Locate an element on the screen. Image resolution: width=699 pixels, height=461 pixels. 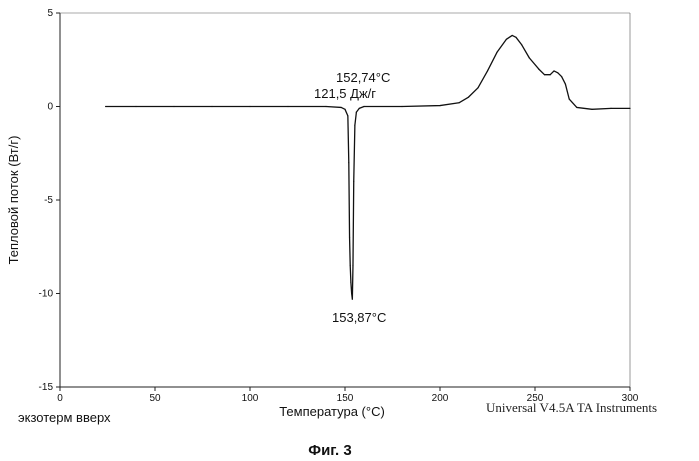
y-ticks: 5 0 -5 -10 -15 is located at coordinates (49, 200).